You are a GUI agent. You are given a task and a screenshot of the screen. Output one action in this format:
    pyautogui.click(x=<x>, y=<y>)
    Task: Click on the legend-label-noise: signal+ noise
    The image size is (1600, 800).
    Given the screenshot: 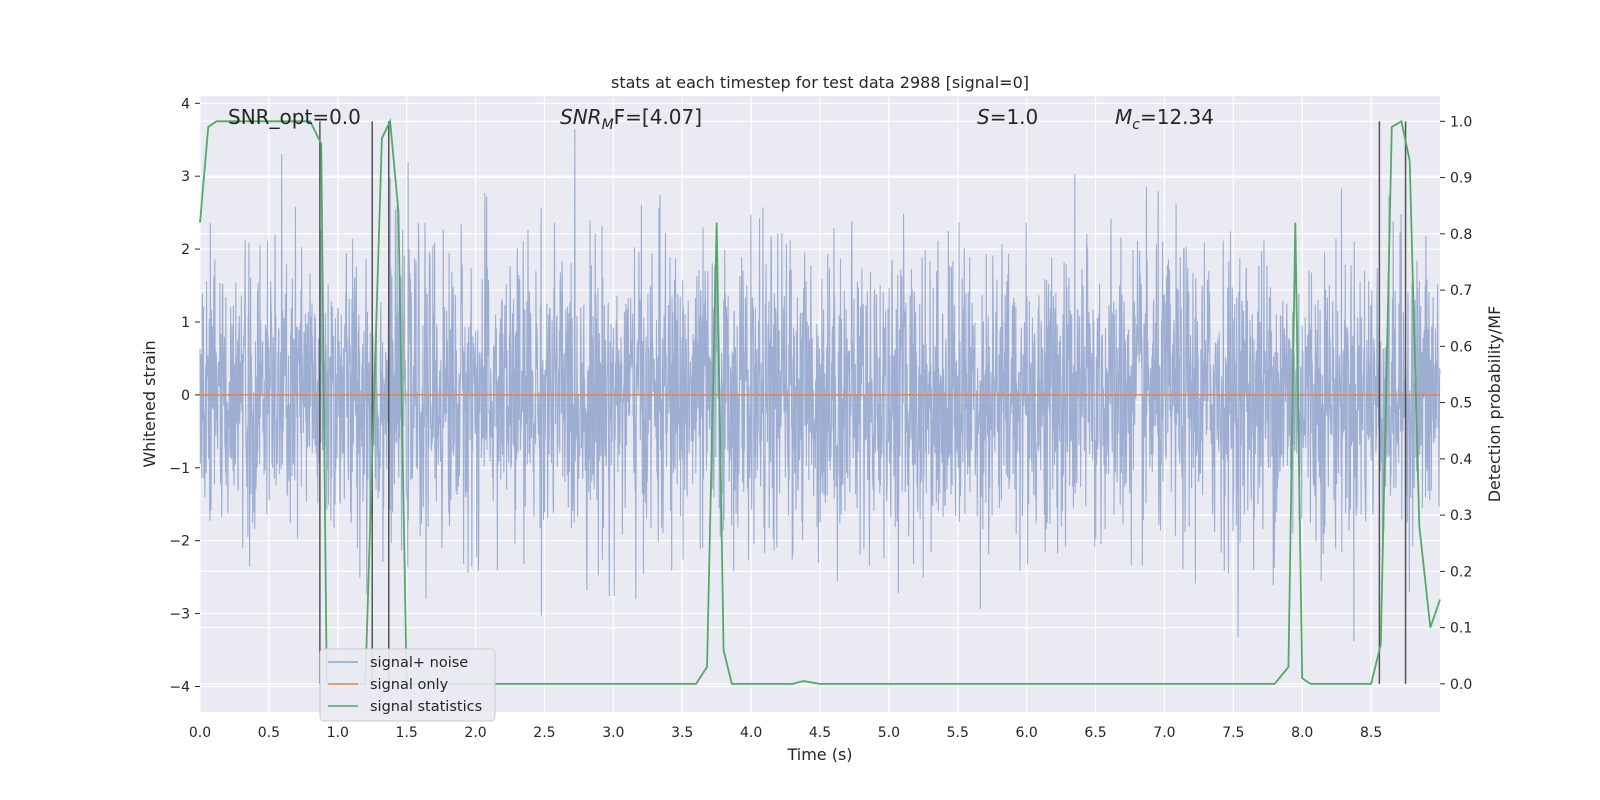 What is the action you would take?
    pyautogui.click(x=419, y=663)
    